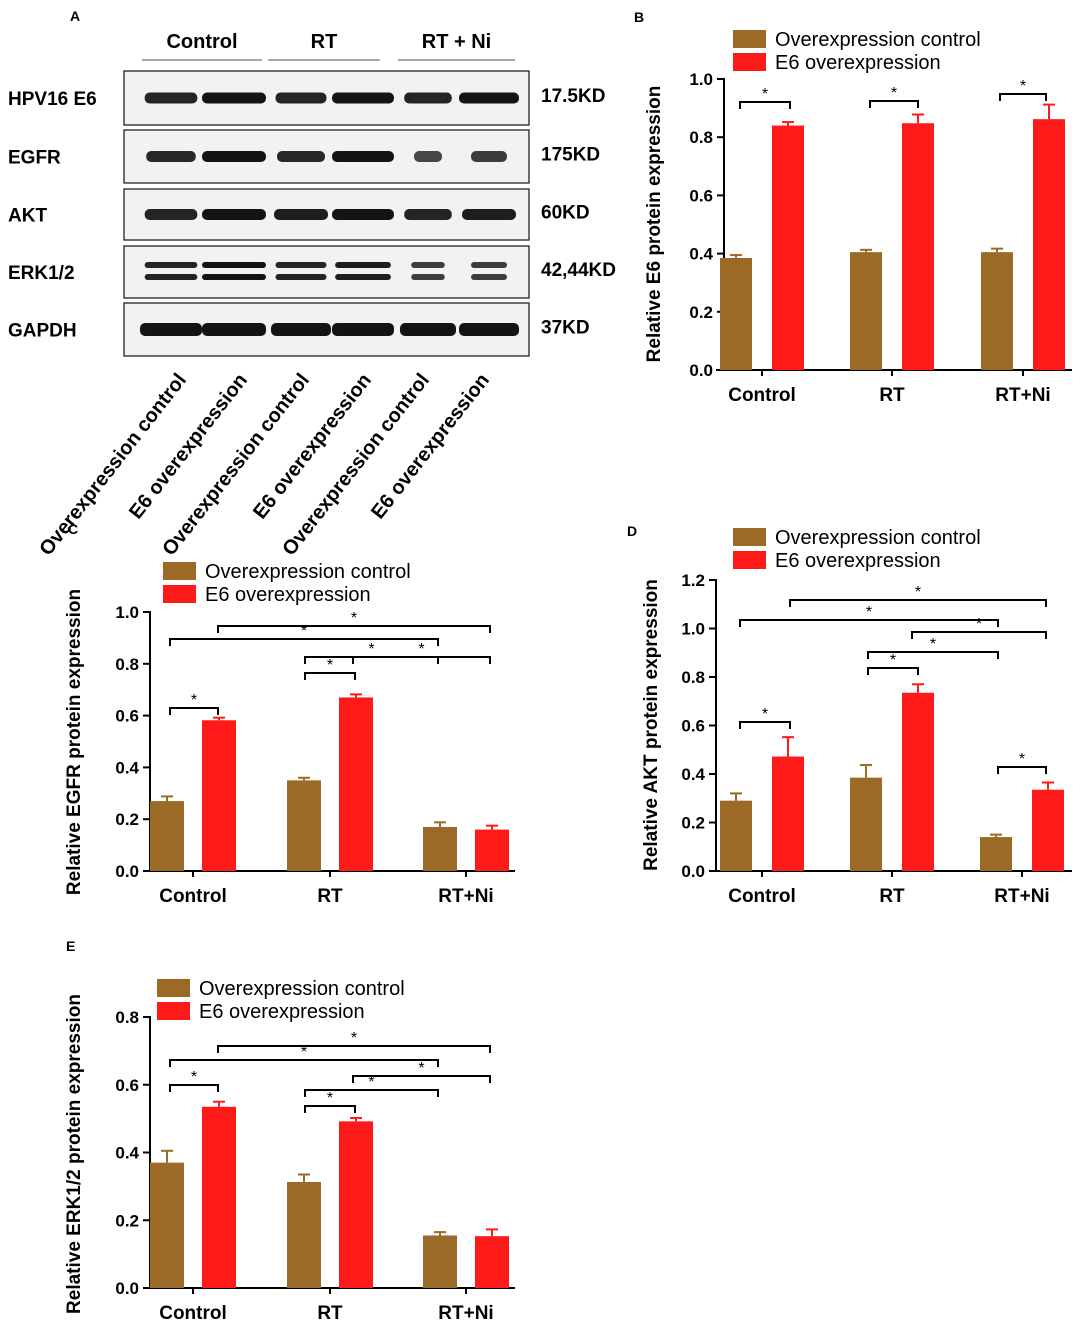  What do you see at coordinates (573, 96) in the screenshot?
I see `blot-size-label: 17.5KD` at bounding box center [573, 96].